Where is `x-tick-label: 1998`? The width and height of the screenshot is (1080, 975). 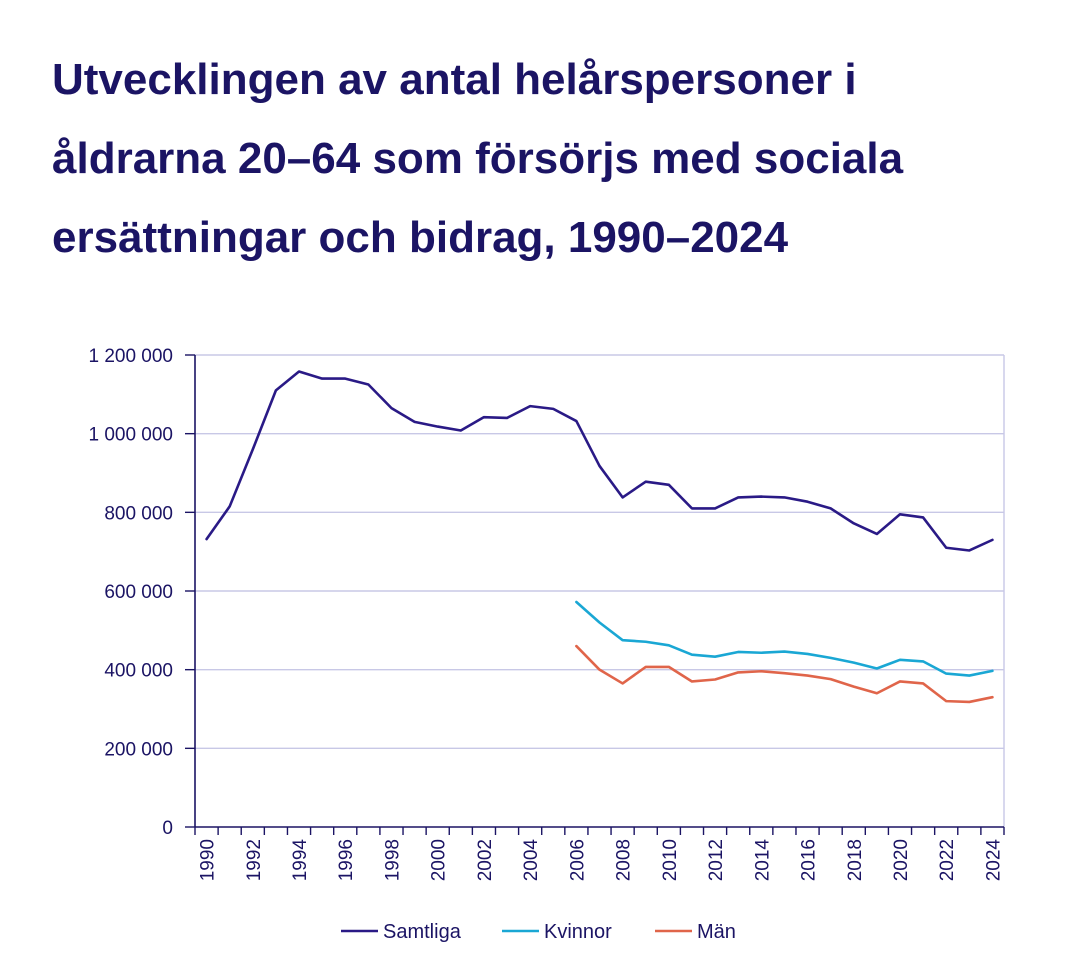 x-tick-label: 1998 is located at coordinates (392, 860).